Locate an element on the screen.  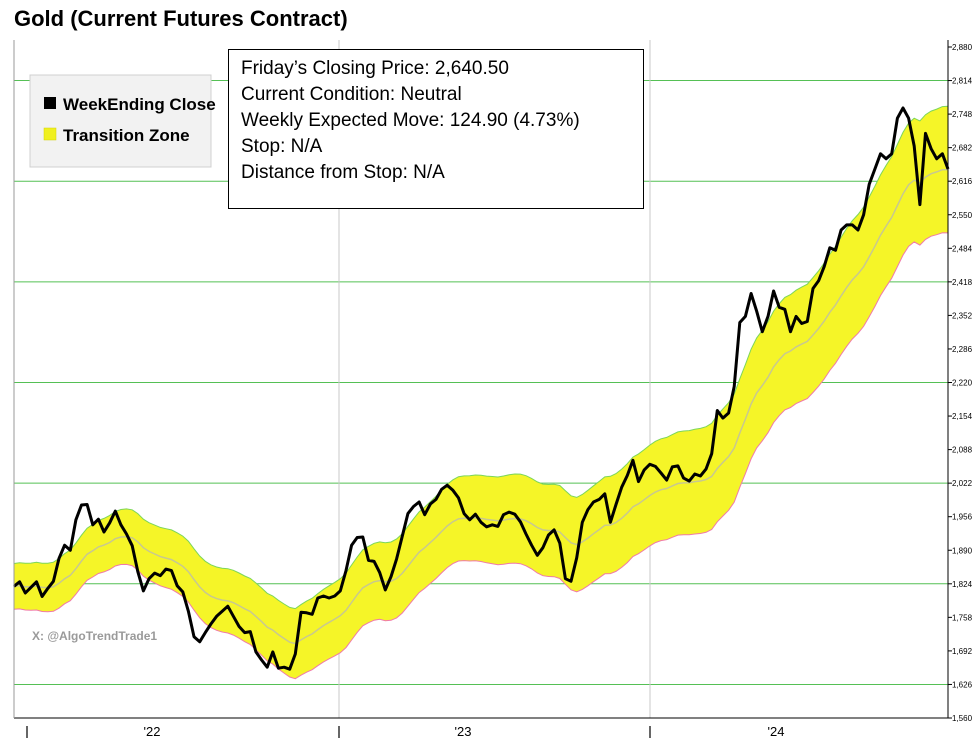
y-tick-label: 2,352 is located at coordinates (962, 315).